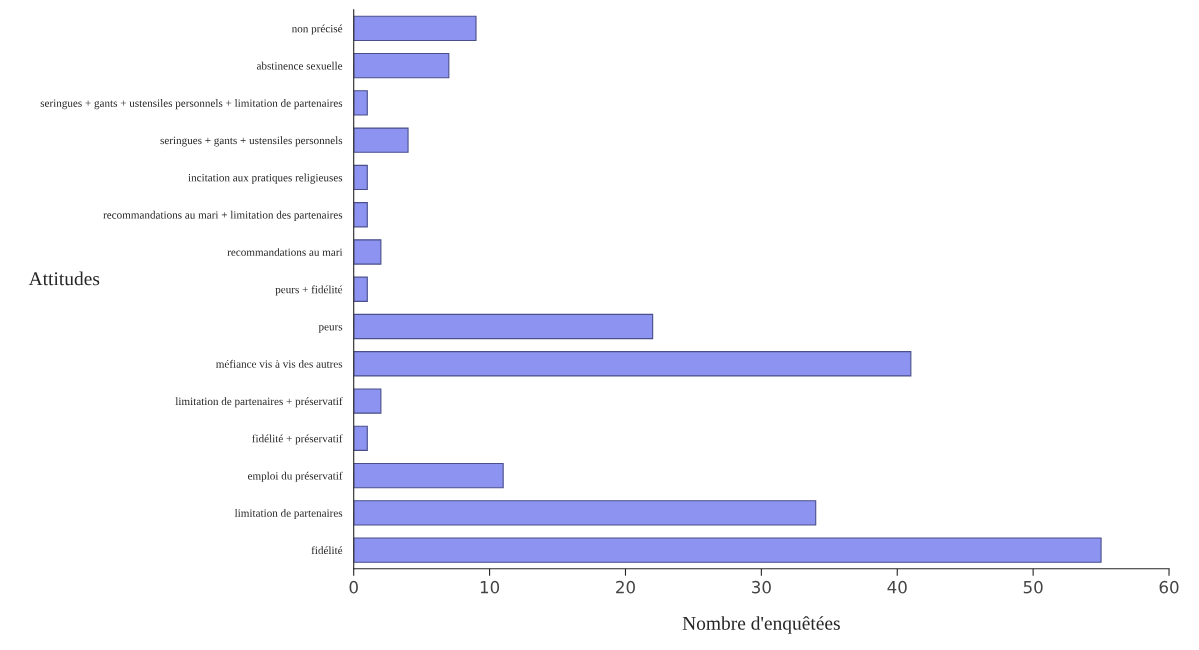 The width and height of the screenshot is (1199, 650). What do you see at coordinates (490, 587) in the screenshot?
I see `x-tick-label: 10` at bounding box center [490, 587].